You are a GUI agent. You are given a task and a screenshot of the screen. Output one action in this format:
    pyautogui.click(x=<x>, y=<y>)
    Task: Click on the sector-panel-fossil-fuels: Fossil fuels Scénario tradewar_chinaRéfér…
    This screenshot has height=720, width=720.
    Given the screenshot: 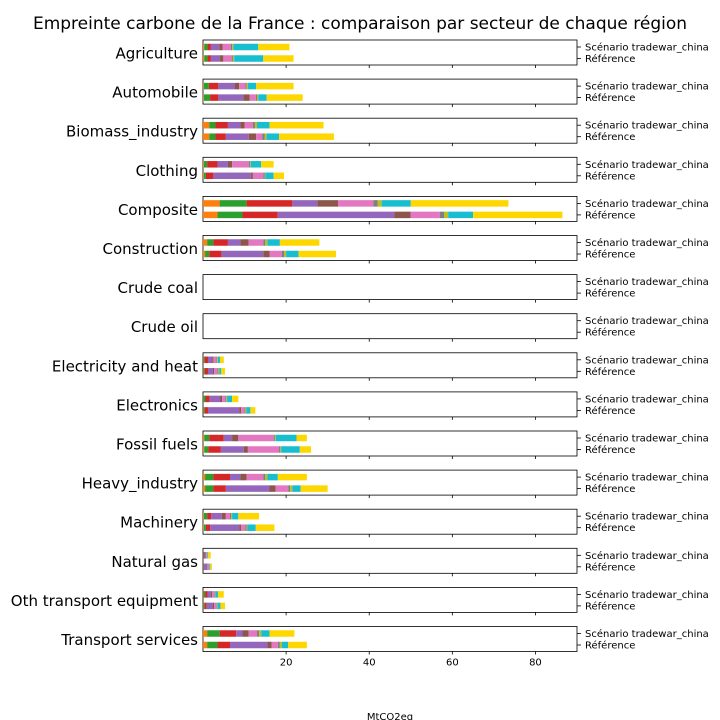 What is the action you would take?
    pyautogui.click(x=412, y=444)
    